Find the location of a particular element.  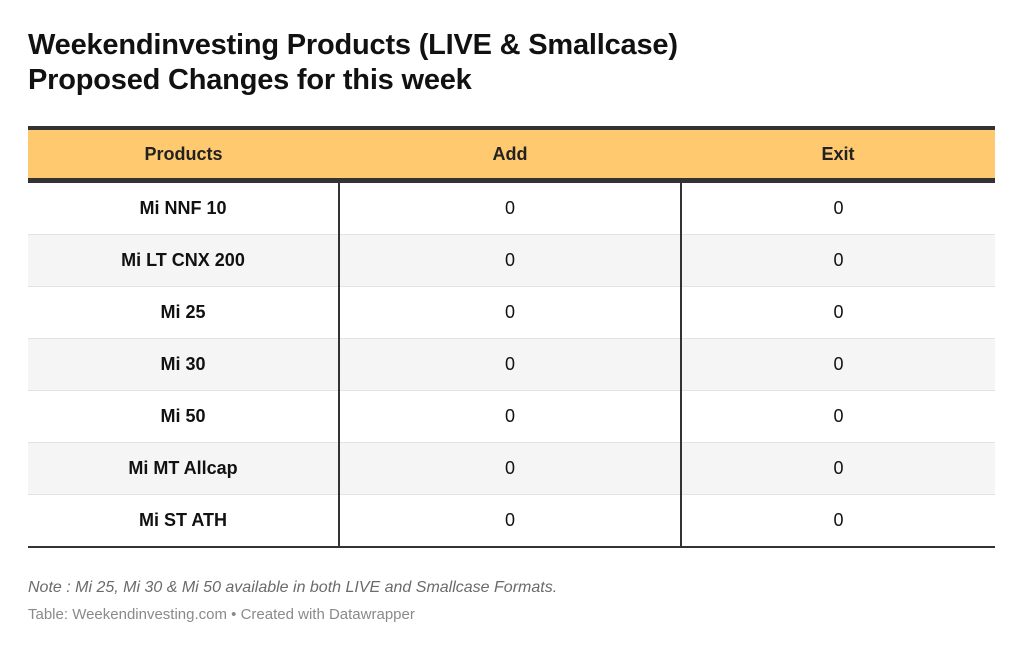

column-header-add: Add is located at coordinates (510, 154).